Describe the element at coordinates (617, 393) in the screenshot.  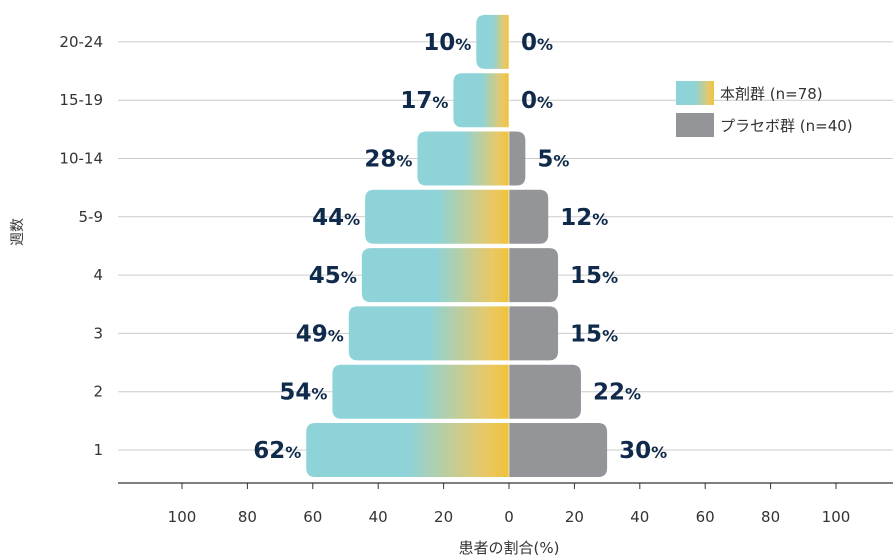
I see `data-label-placebo: 22%` at that location.